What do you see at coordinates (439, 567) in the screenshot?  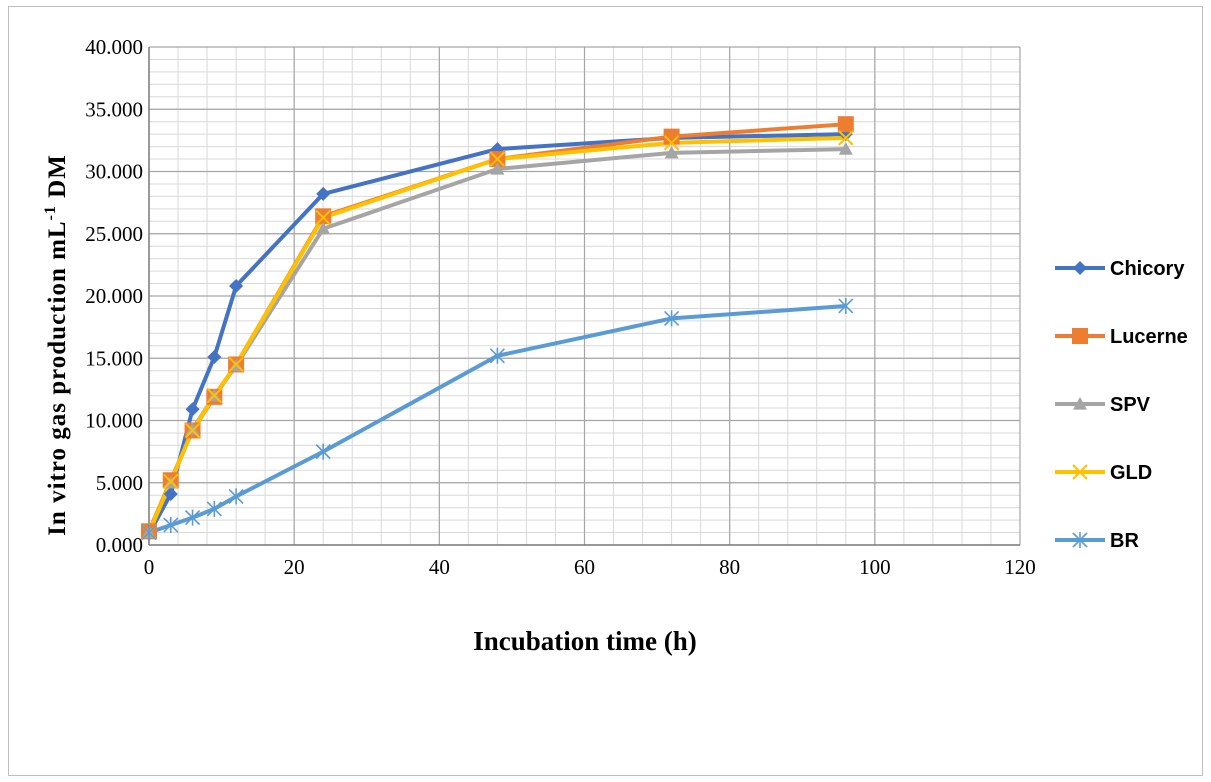 I see `x-tick-label: 40` at bounding box center [439, 567].